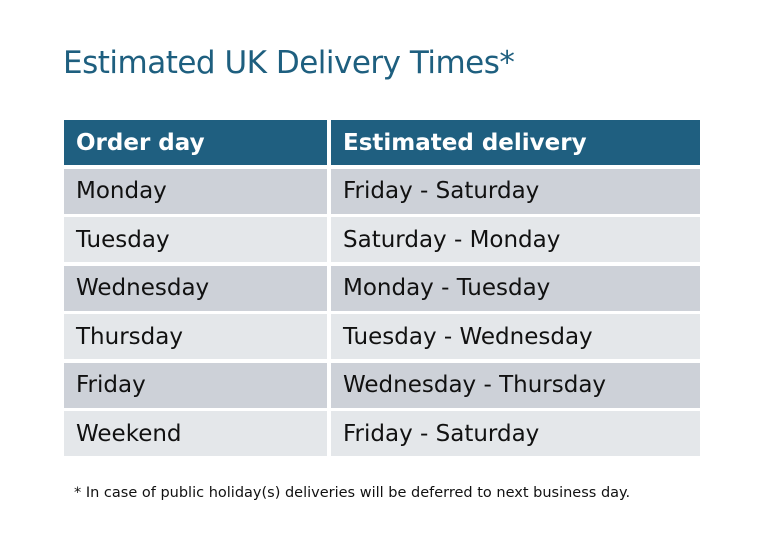 The height and width of the screenshot is (555, 769). I want to click on header-estimated-delivery: Estimated delivery, so click(515, 142).